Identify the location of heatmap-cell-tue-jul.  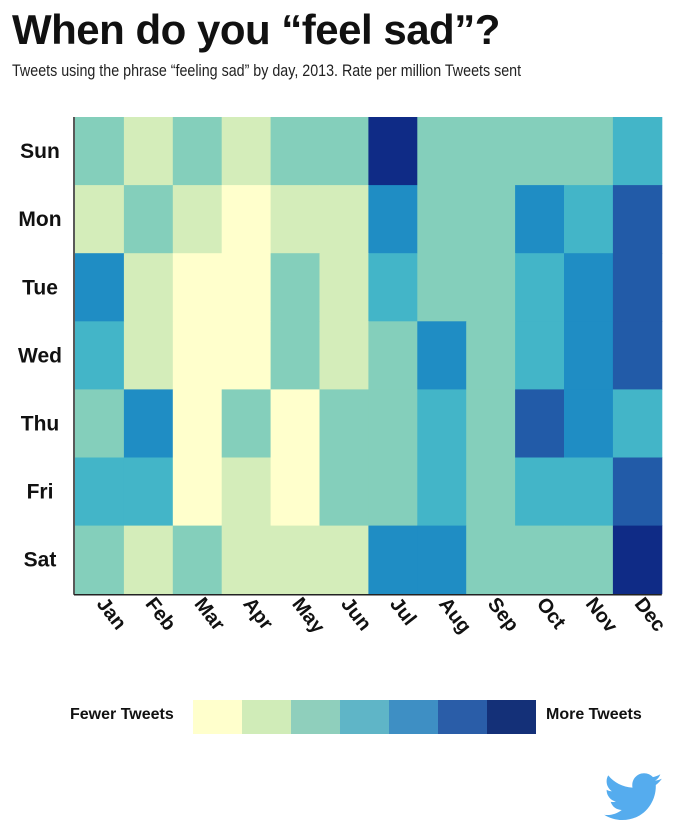
(393, 287).